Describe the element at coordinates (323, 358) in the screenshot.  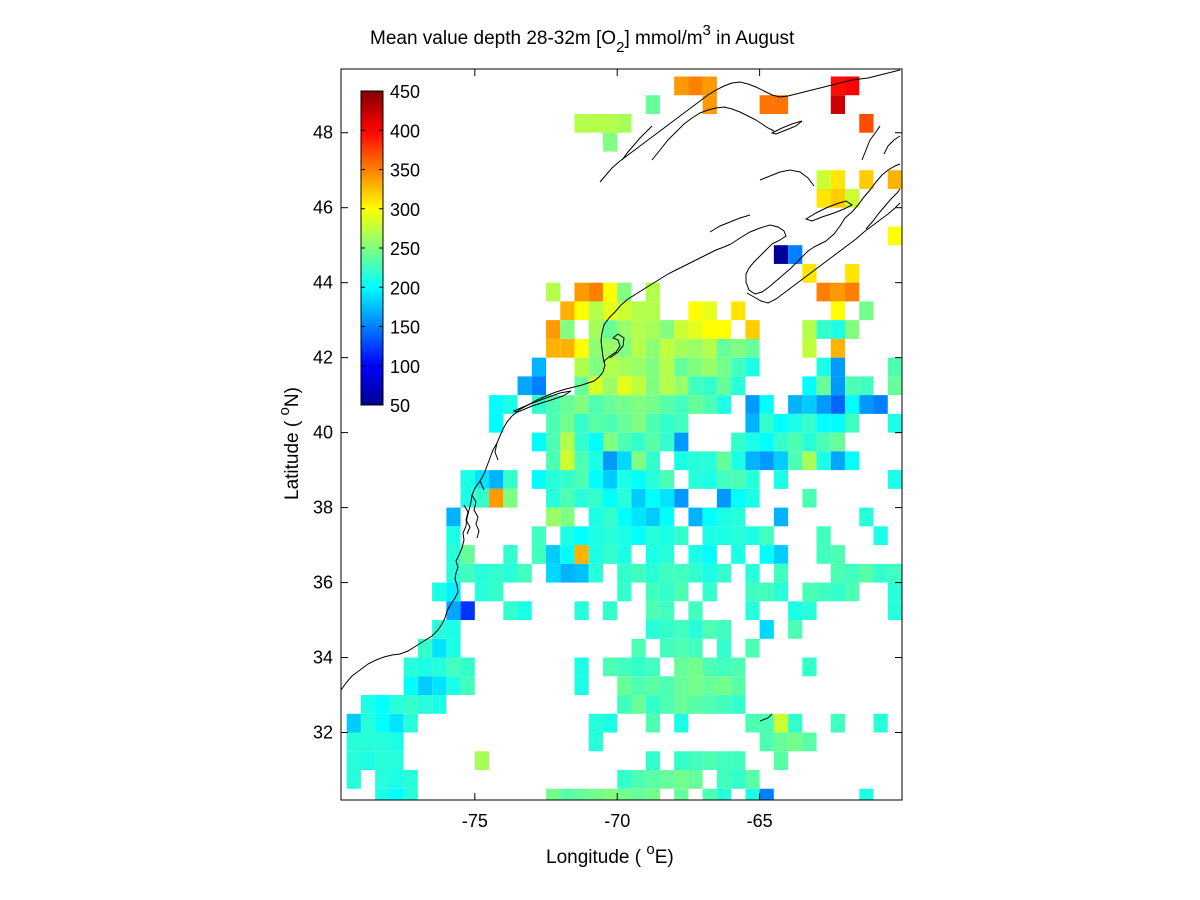
I see `y-tick-label: 42` at that location.